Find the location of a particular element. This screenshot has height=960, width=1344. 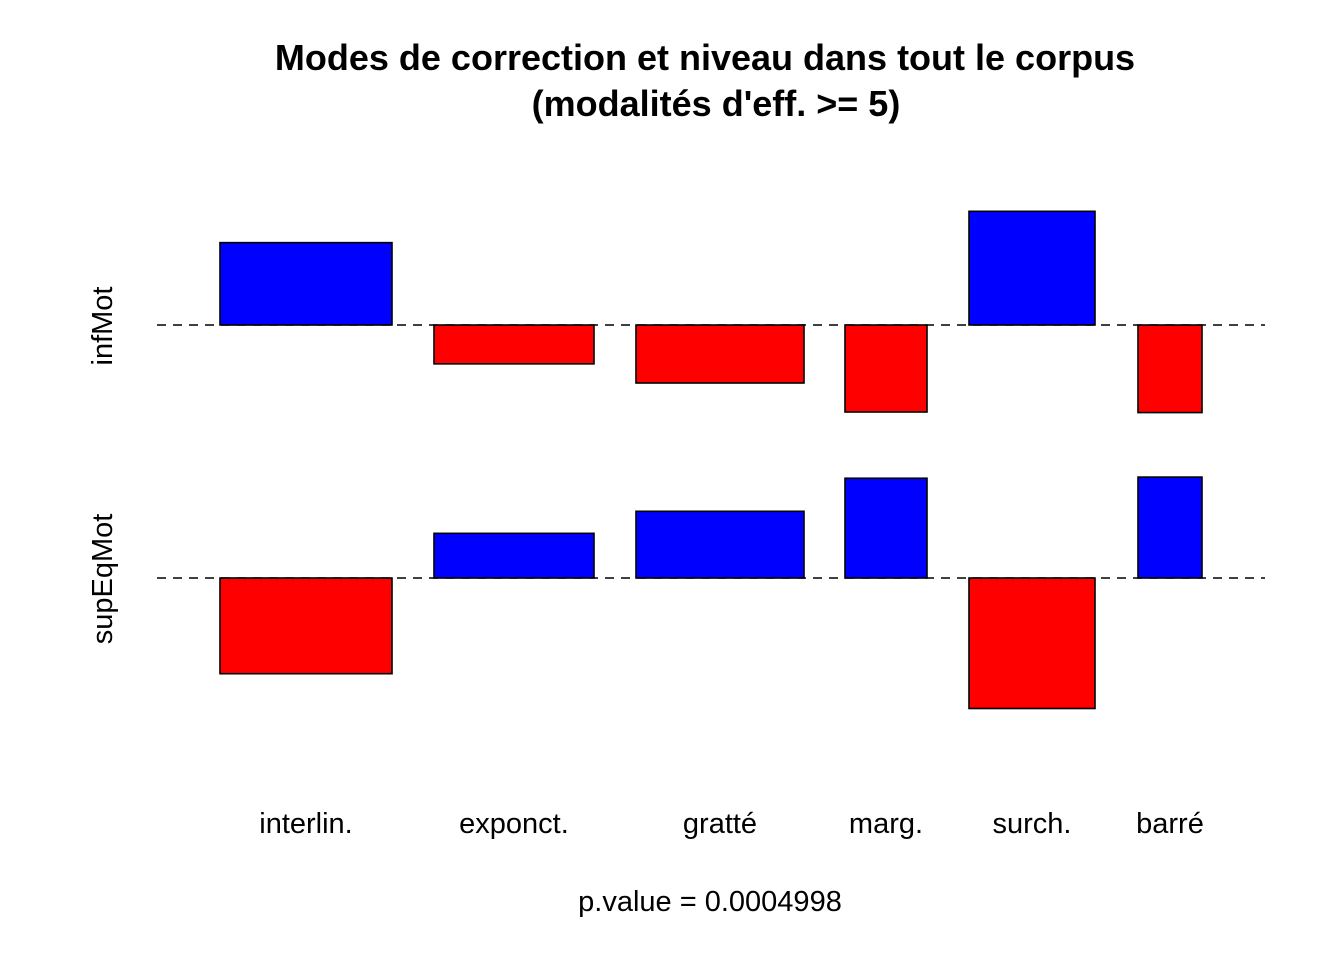

bar-supeqmot-exponct is located at coordinates (514, 555).